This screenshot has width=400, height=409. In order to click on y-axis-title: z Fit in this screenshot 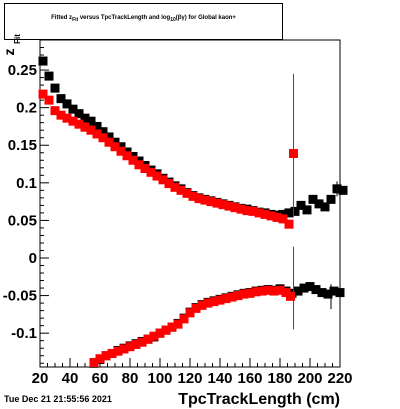, I will do `click(11, 45)`.